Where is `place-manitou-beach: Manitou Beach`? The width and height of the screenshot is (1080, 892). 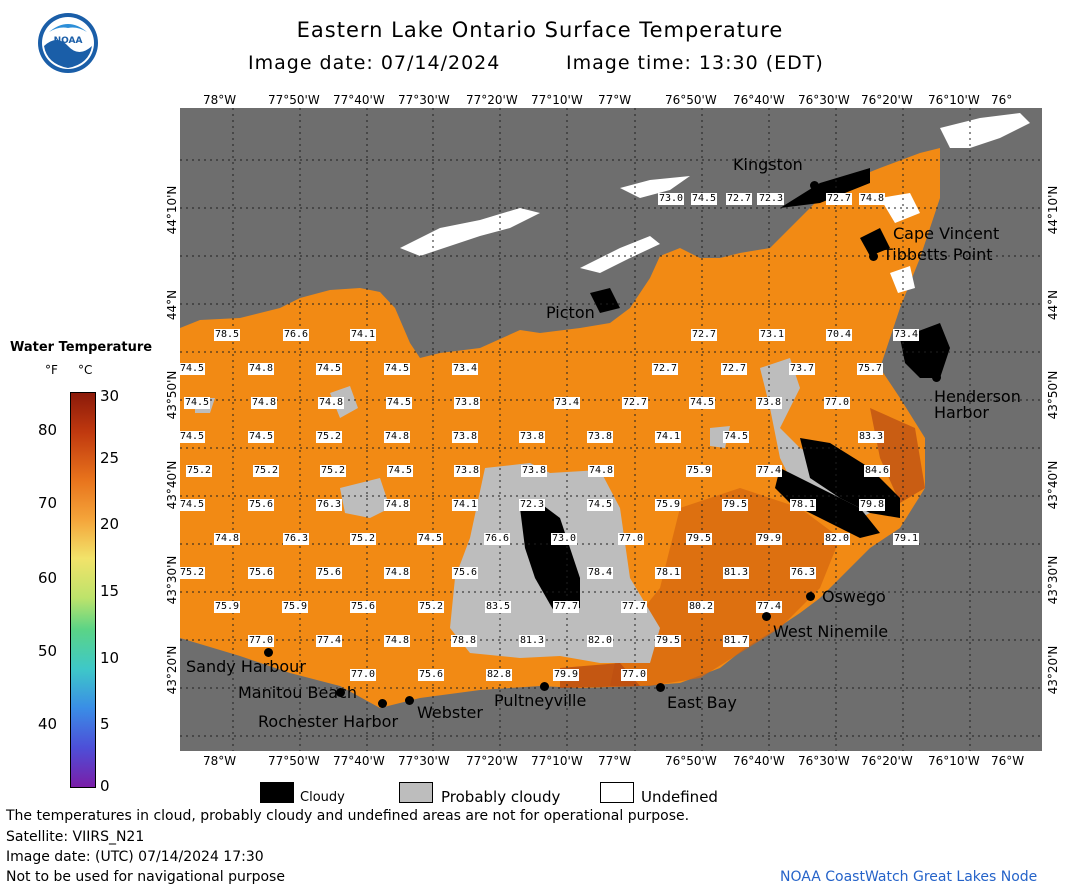
place-manitou-beach: Manitou Beach is located at coordinates (298, 692).